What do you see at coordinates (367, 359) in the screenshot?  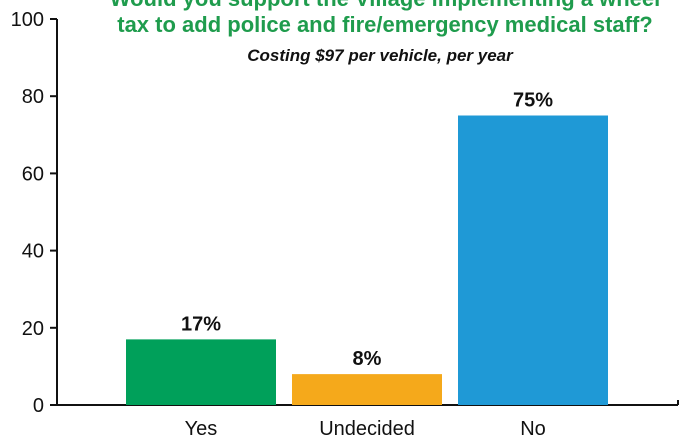 I see `data-label-undecided: 8%` at bounding box center [367, 359].